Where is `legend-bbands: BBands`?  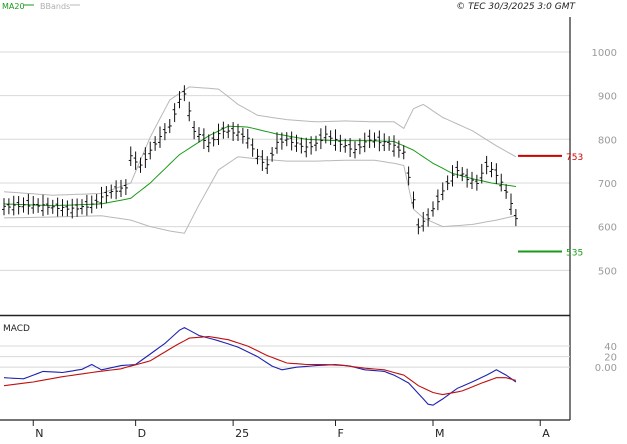
legend-bbands: BBands is located at coordinates (55, 6).